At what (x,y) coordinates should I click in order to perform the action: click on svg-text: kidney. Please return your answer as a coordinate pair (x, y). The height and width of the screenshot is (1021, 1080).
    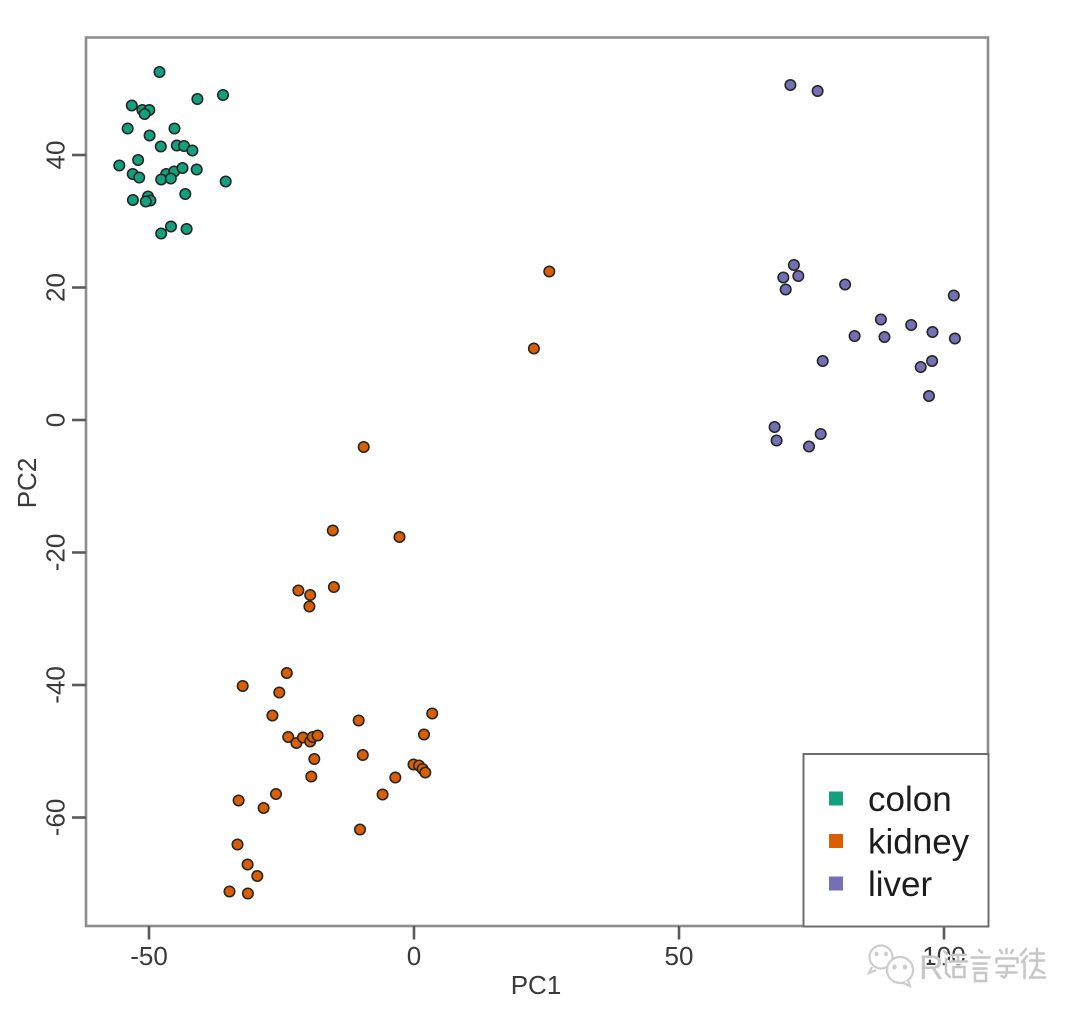
    Looking at the image, I should click on (919, 842).